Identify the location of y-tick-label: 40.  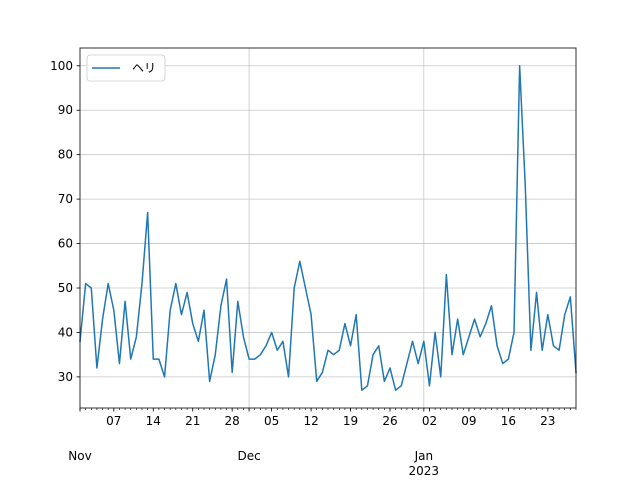
(65, 332).